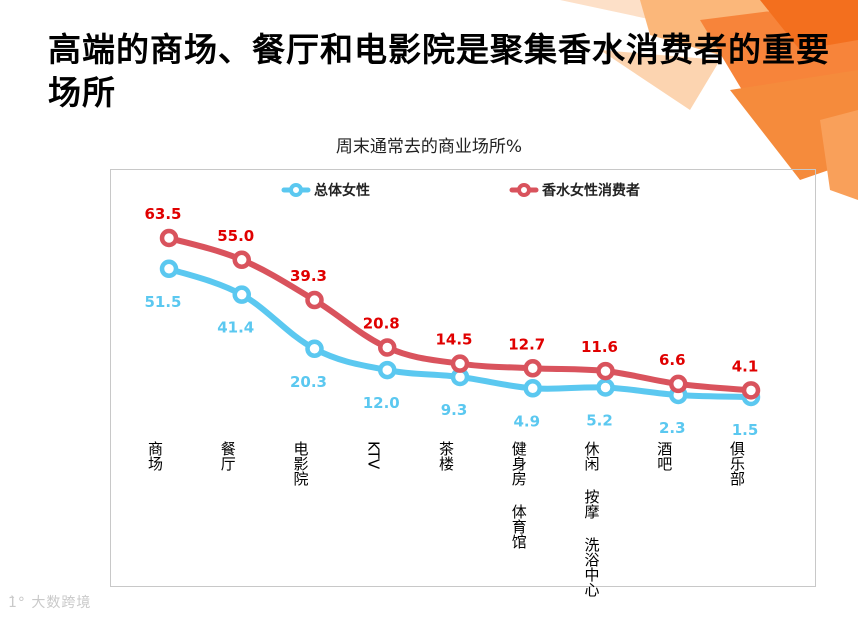 Image resolution: width=858 pixels, height=621 pixels. Describe the element at coordinates (453, 340) in the screenshot. I see `data-label-1-4: 14.5` at that location.